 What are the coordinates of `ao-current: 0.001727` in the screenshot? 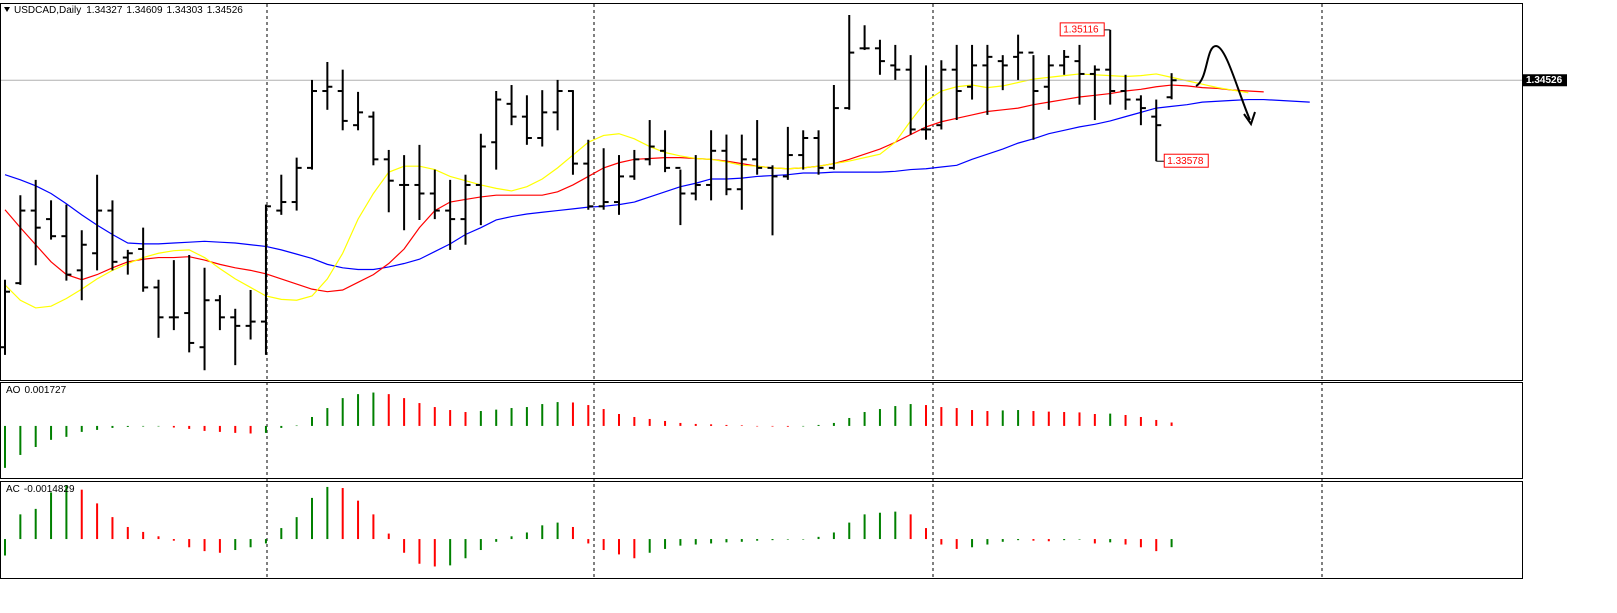 It's located at (45, 390).